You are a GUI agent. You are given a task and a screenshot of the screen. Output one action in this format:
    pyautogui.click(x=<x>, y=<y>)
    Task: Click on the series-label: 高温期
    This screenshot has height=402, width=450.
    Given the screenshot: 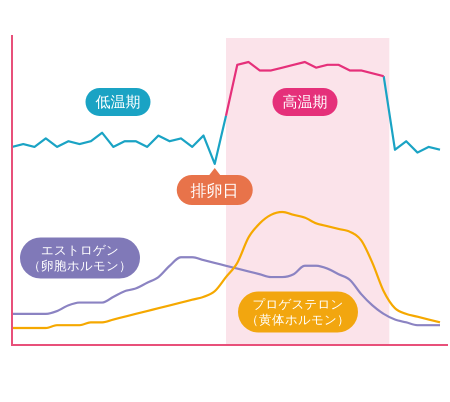 What is the action you would take?
    pyautogui.click(x=305, y=102)
    